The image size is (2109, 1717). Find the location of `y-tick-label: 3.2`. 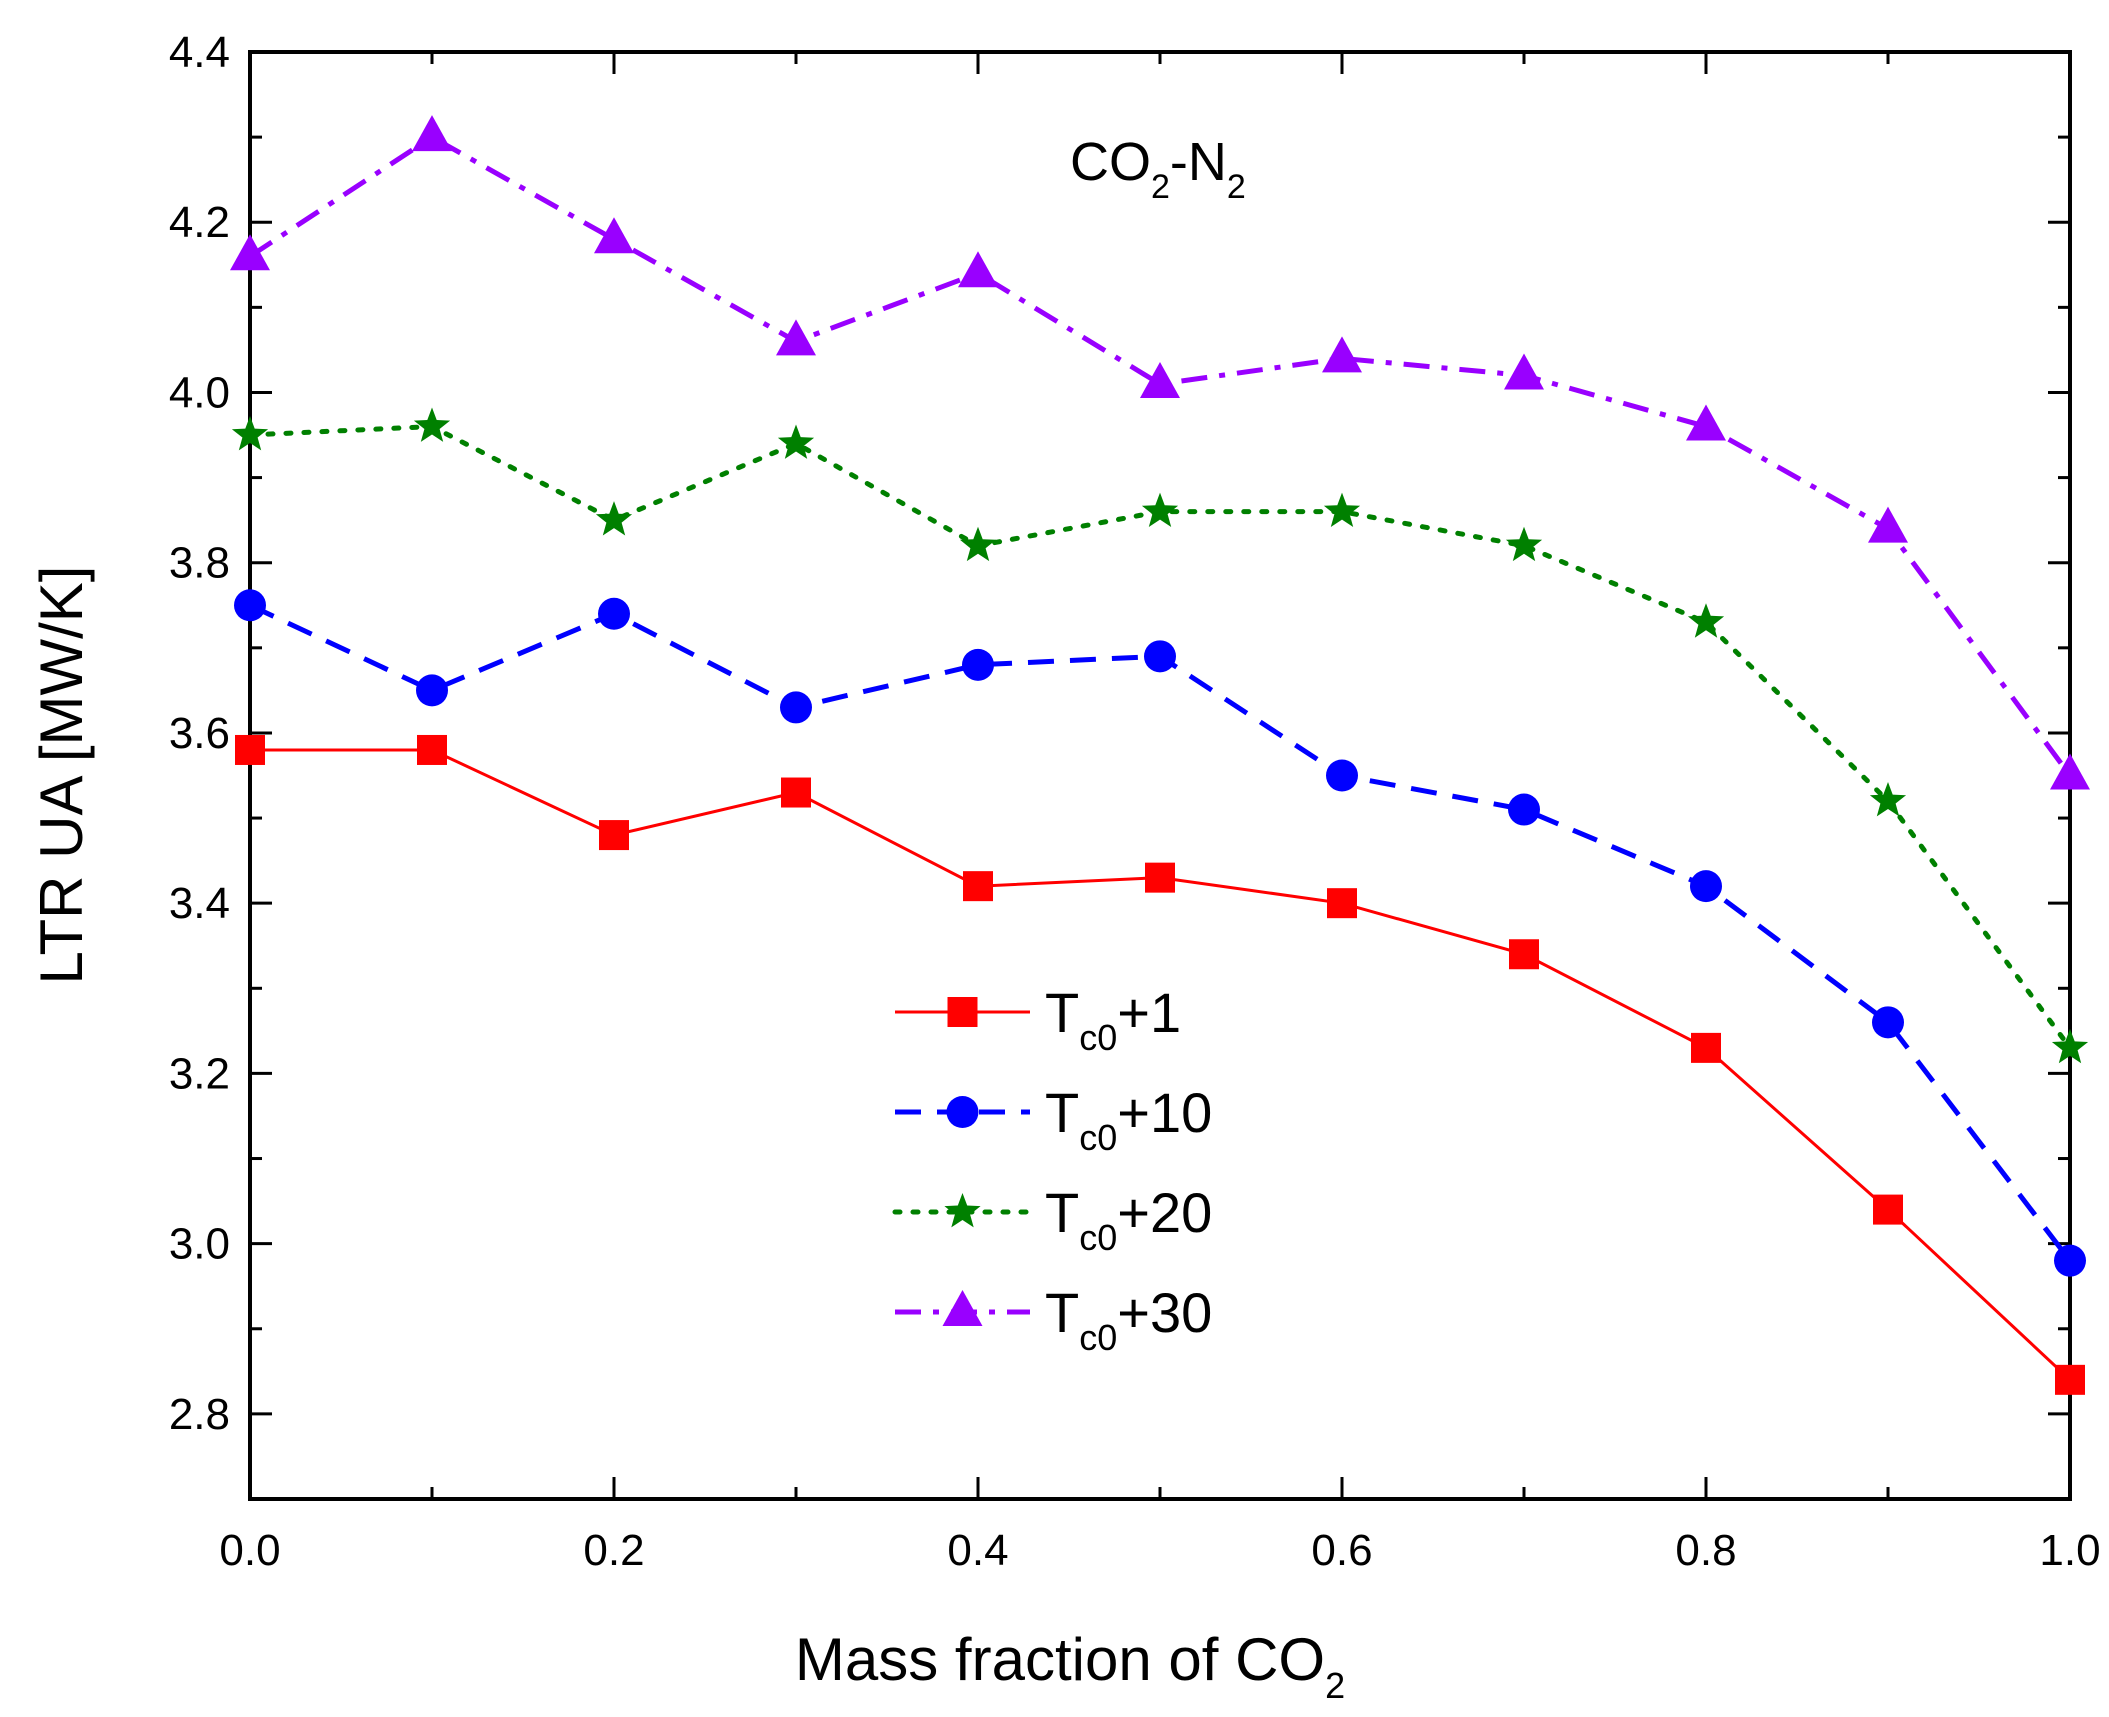

y-tick-label: 3.2 is located at coordinates (199, 1073).